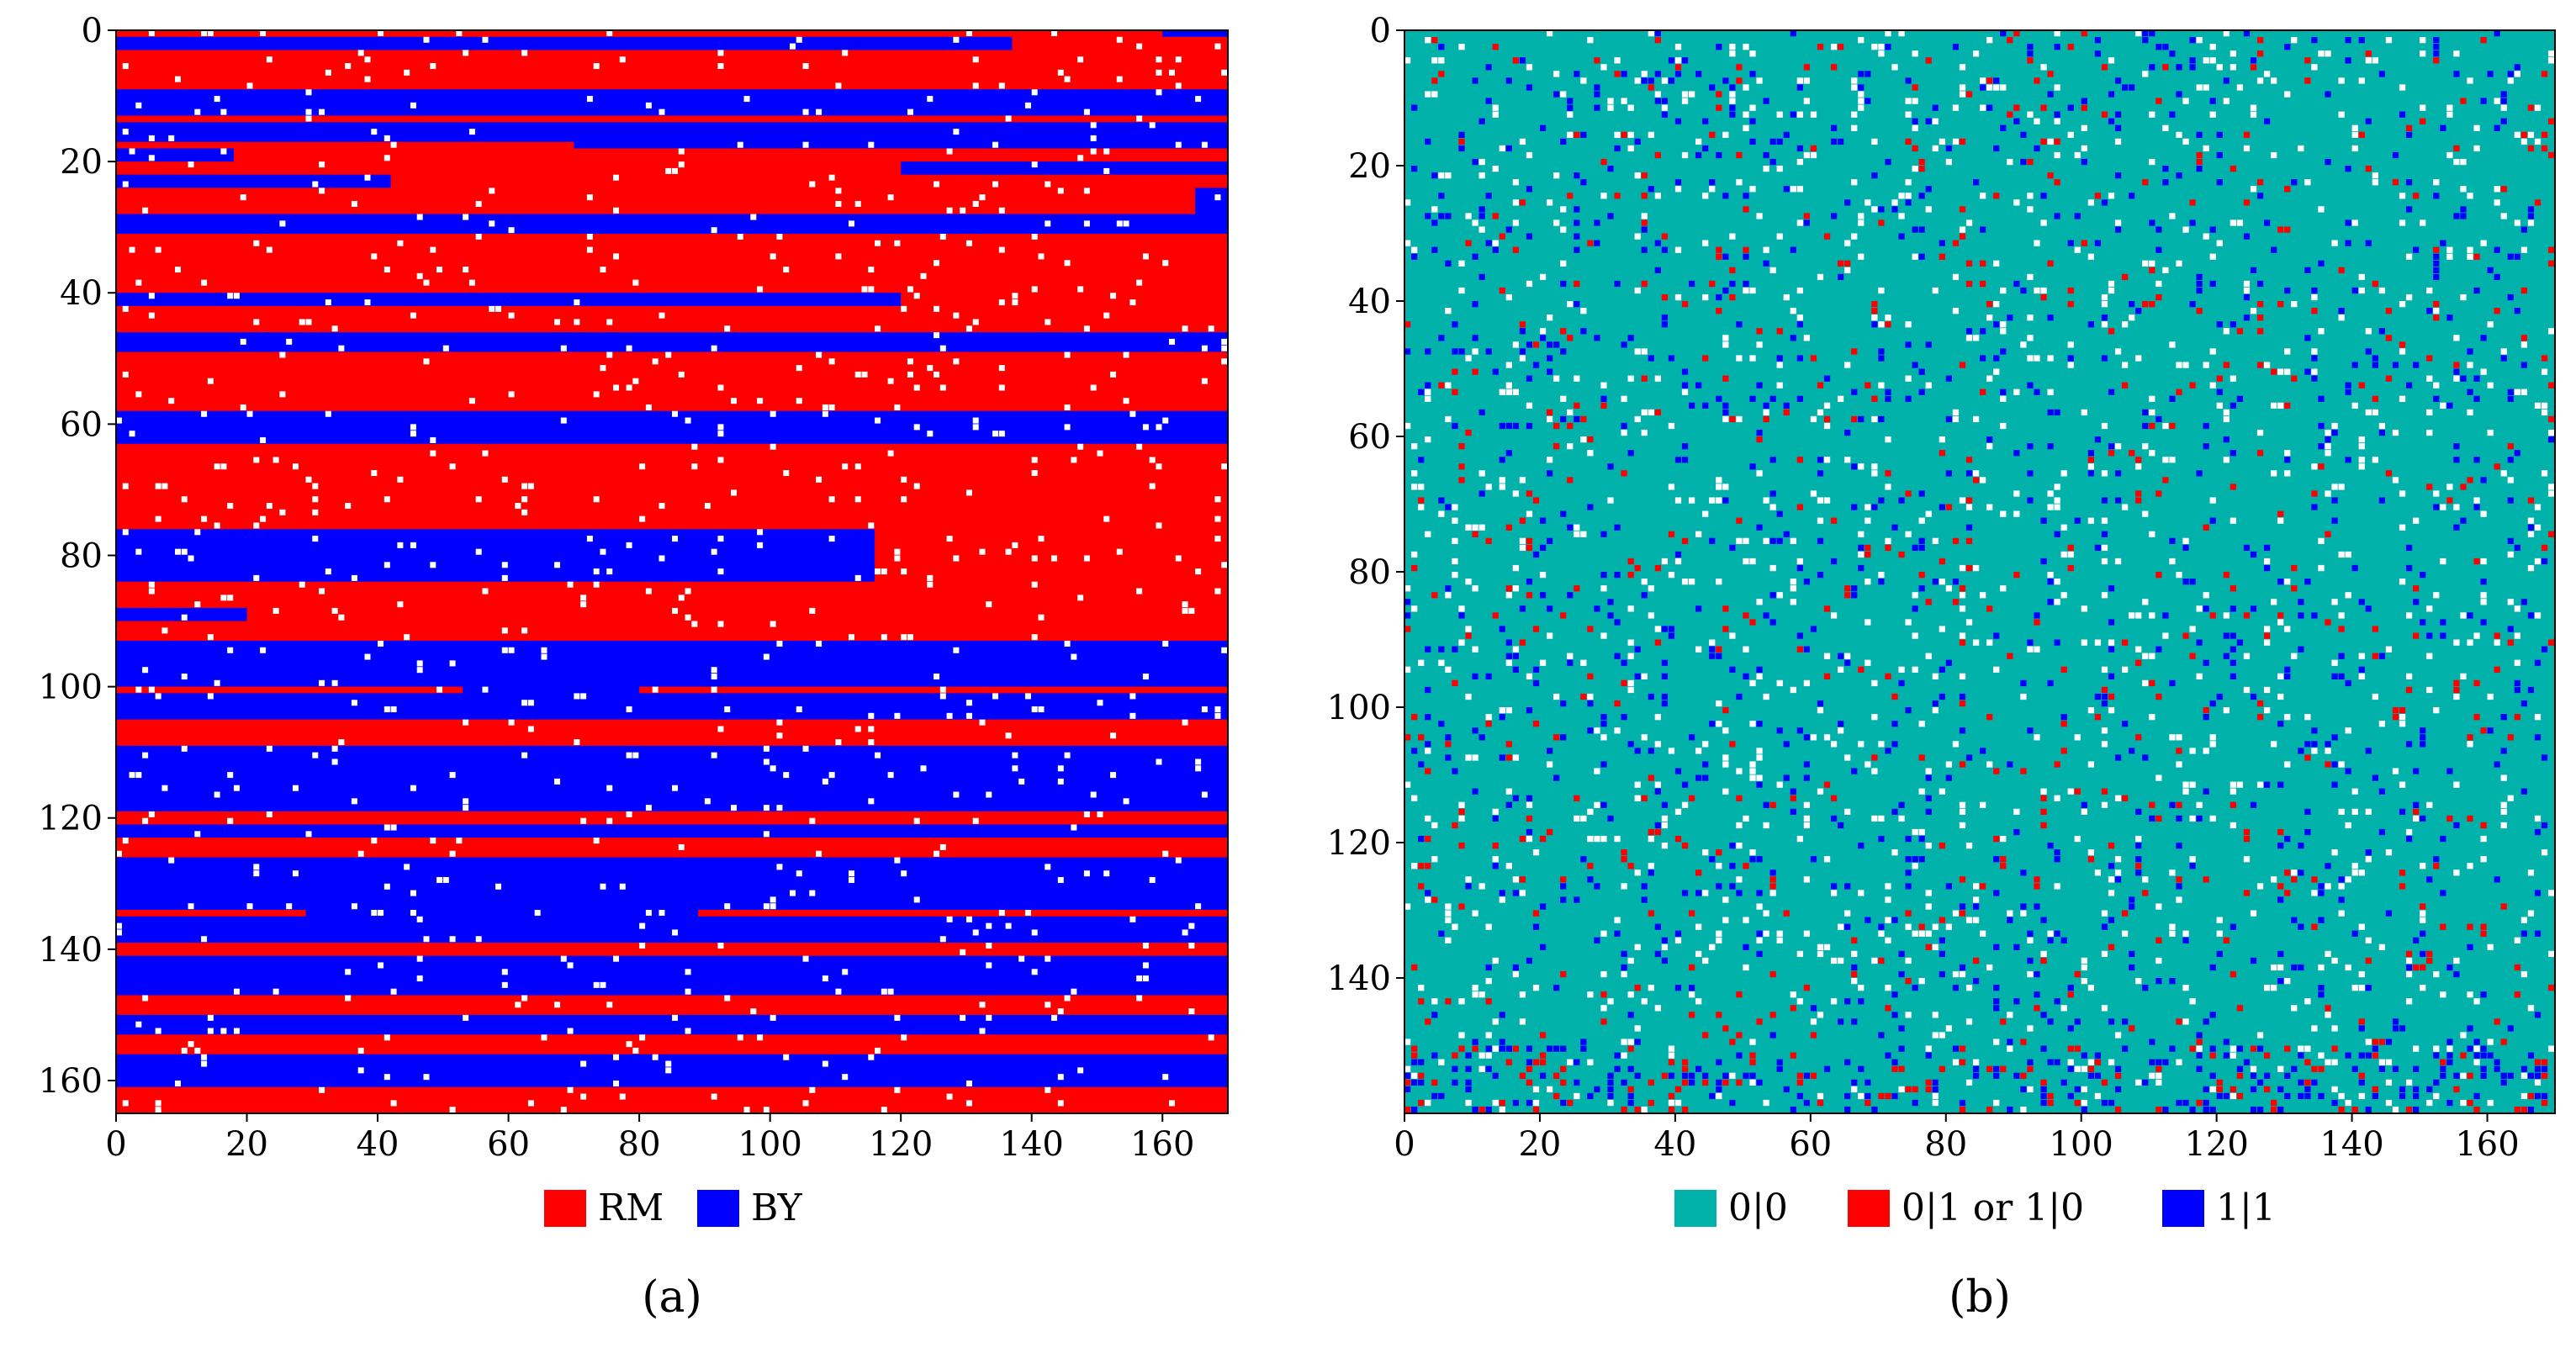 This screenshot has height=1353, width=2576. What do you see at coordinates (1032, 1144) in the screenshot?
I see `panel-a-x-tick-label: 140` at bounding box center [1032, 1144].